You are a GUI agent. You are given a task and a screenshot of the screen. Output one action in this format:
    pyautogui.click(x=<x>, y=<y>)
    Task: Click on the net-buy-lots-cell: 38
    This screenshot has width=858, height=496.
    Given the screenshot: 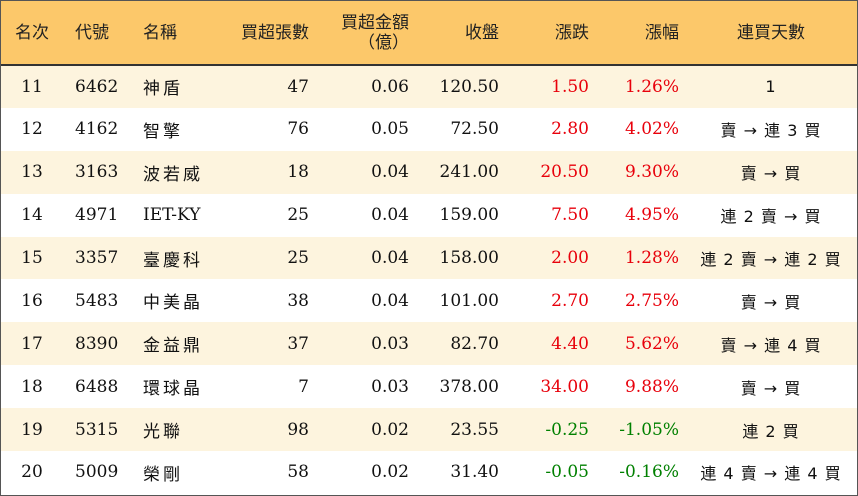 What is the action you would take?
    pyautogui.click(x=298, y=300)
    